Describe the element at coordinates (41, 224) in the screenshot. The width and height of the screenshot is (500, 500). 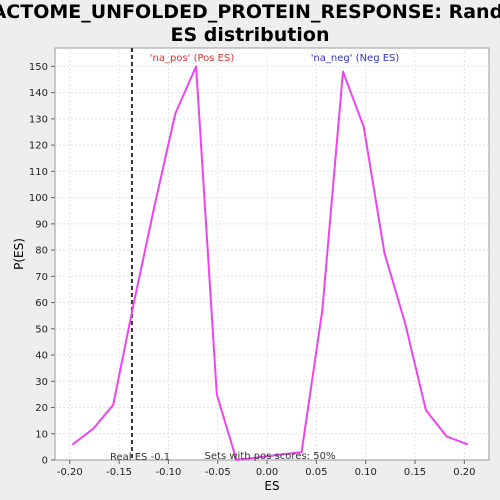
I see `y-tick-label: 90` at that location.